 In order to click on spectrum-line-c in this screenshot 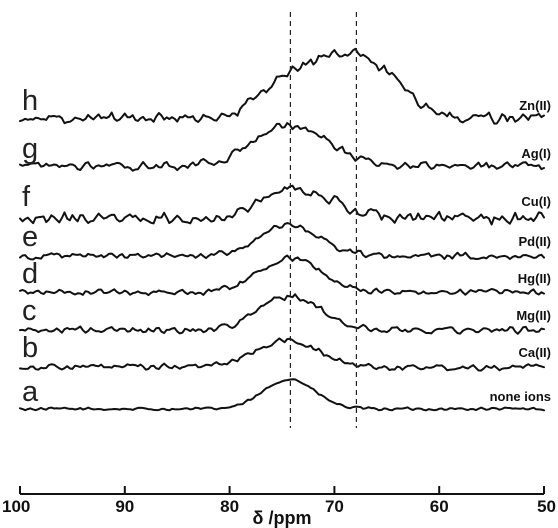, I will do `click(282, 314)`.